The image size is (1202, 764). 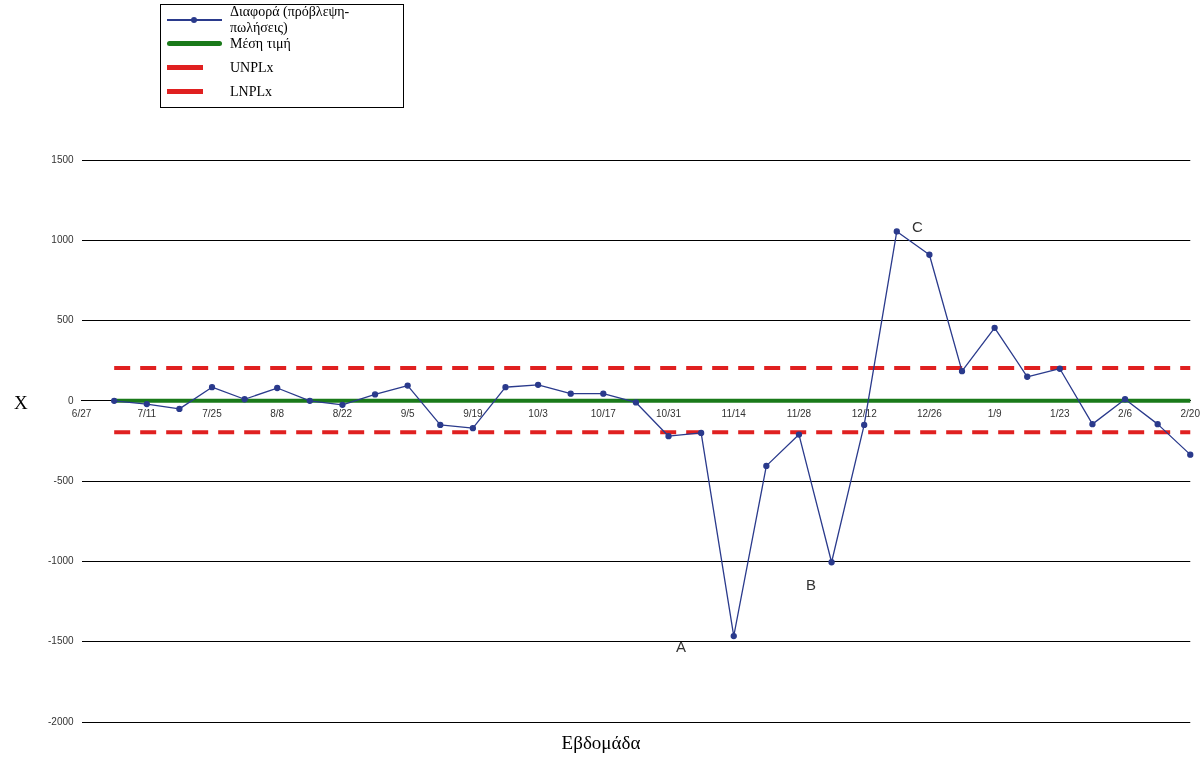 I want to click on legend-label: Διαφορά (πρόβλεψη-πωλήσεις), so click(x=290, y=20).